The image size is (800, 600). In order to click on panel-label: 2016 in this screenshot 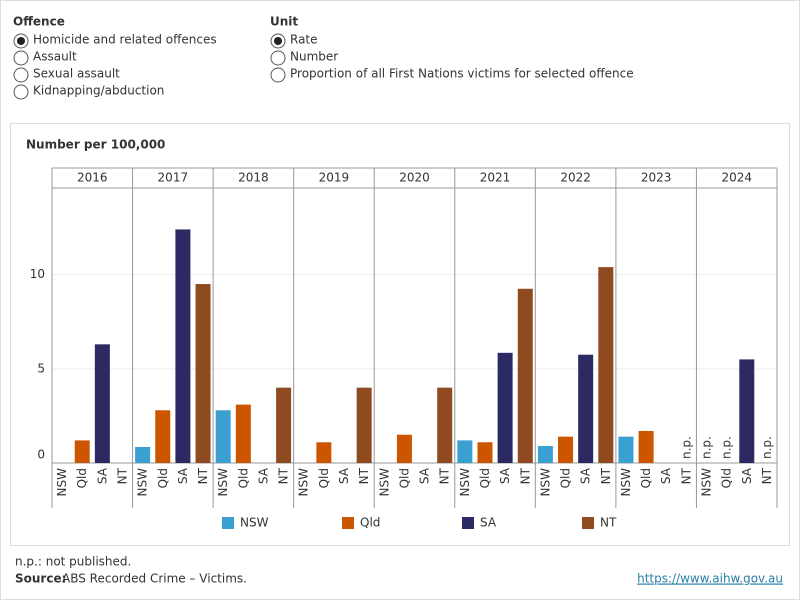, I will do `click(92, 178)`.